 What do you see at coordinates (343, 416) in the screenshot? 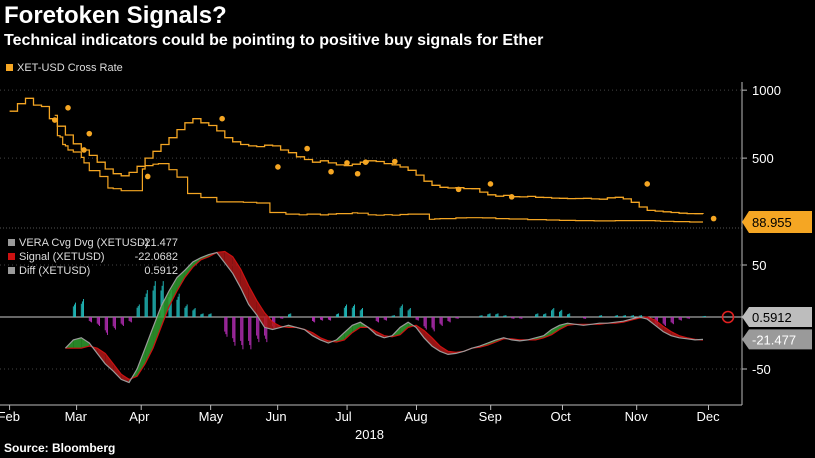
I see `x-tick-label: Jul` at bounding box center [343, 416].